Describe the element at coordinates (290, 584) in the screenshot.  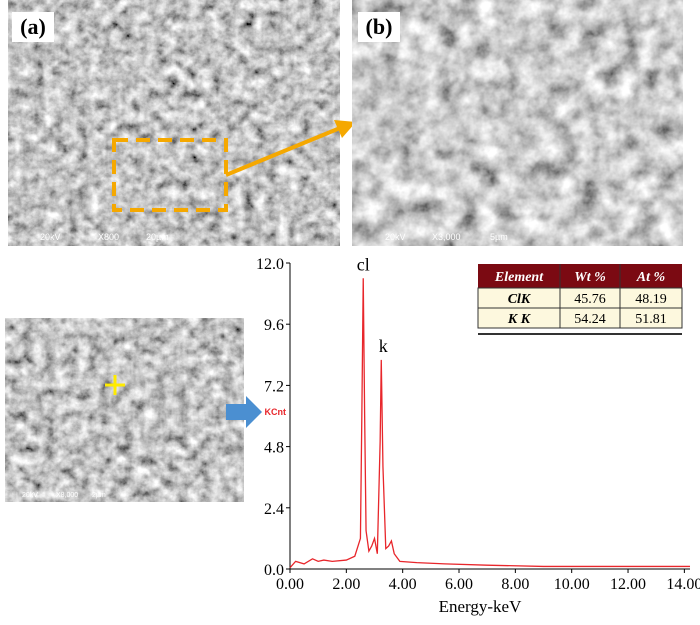
I see `x-tick-label: 0.00` at that location.